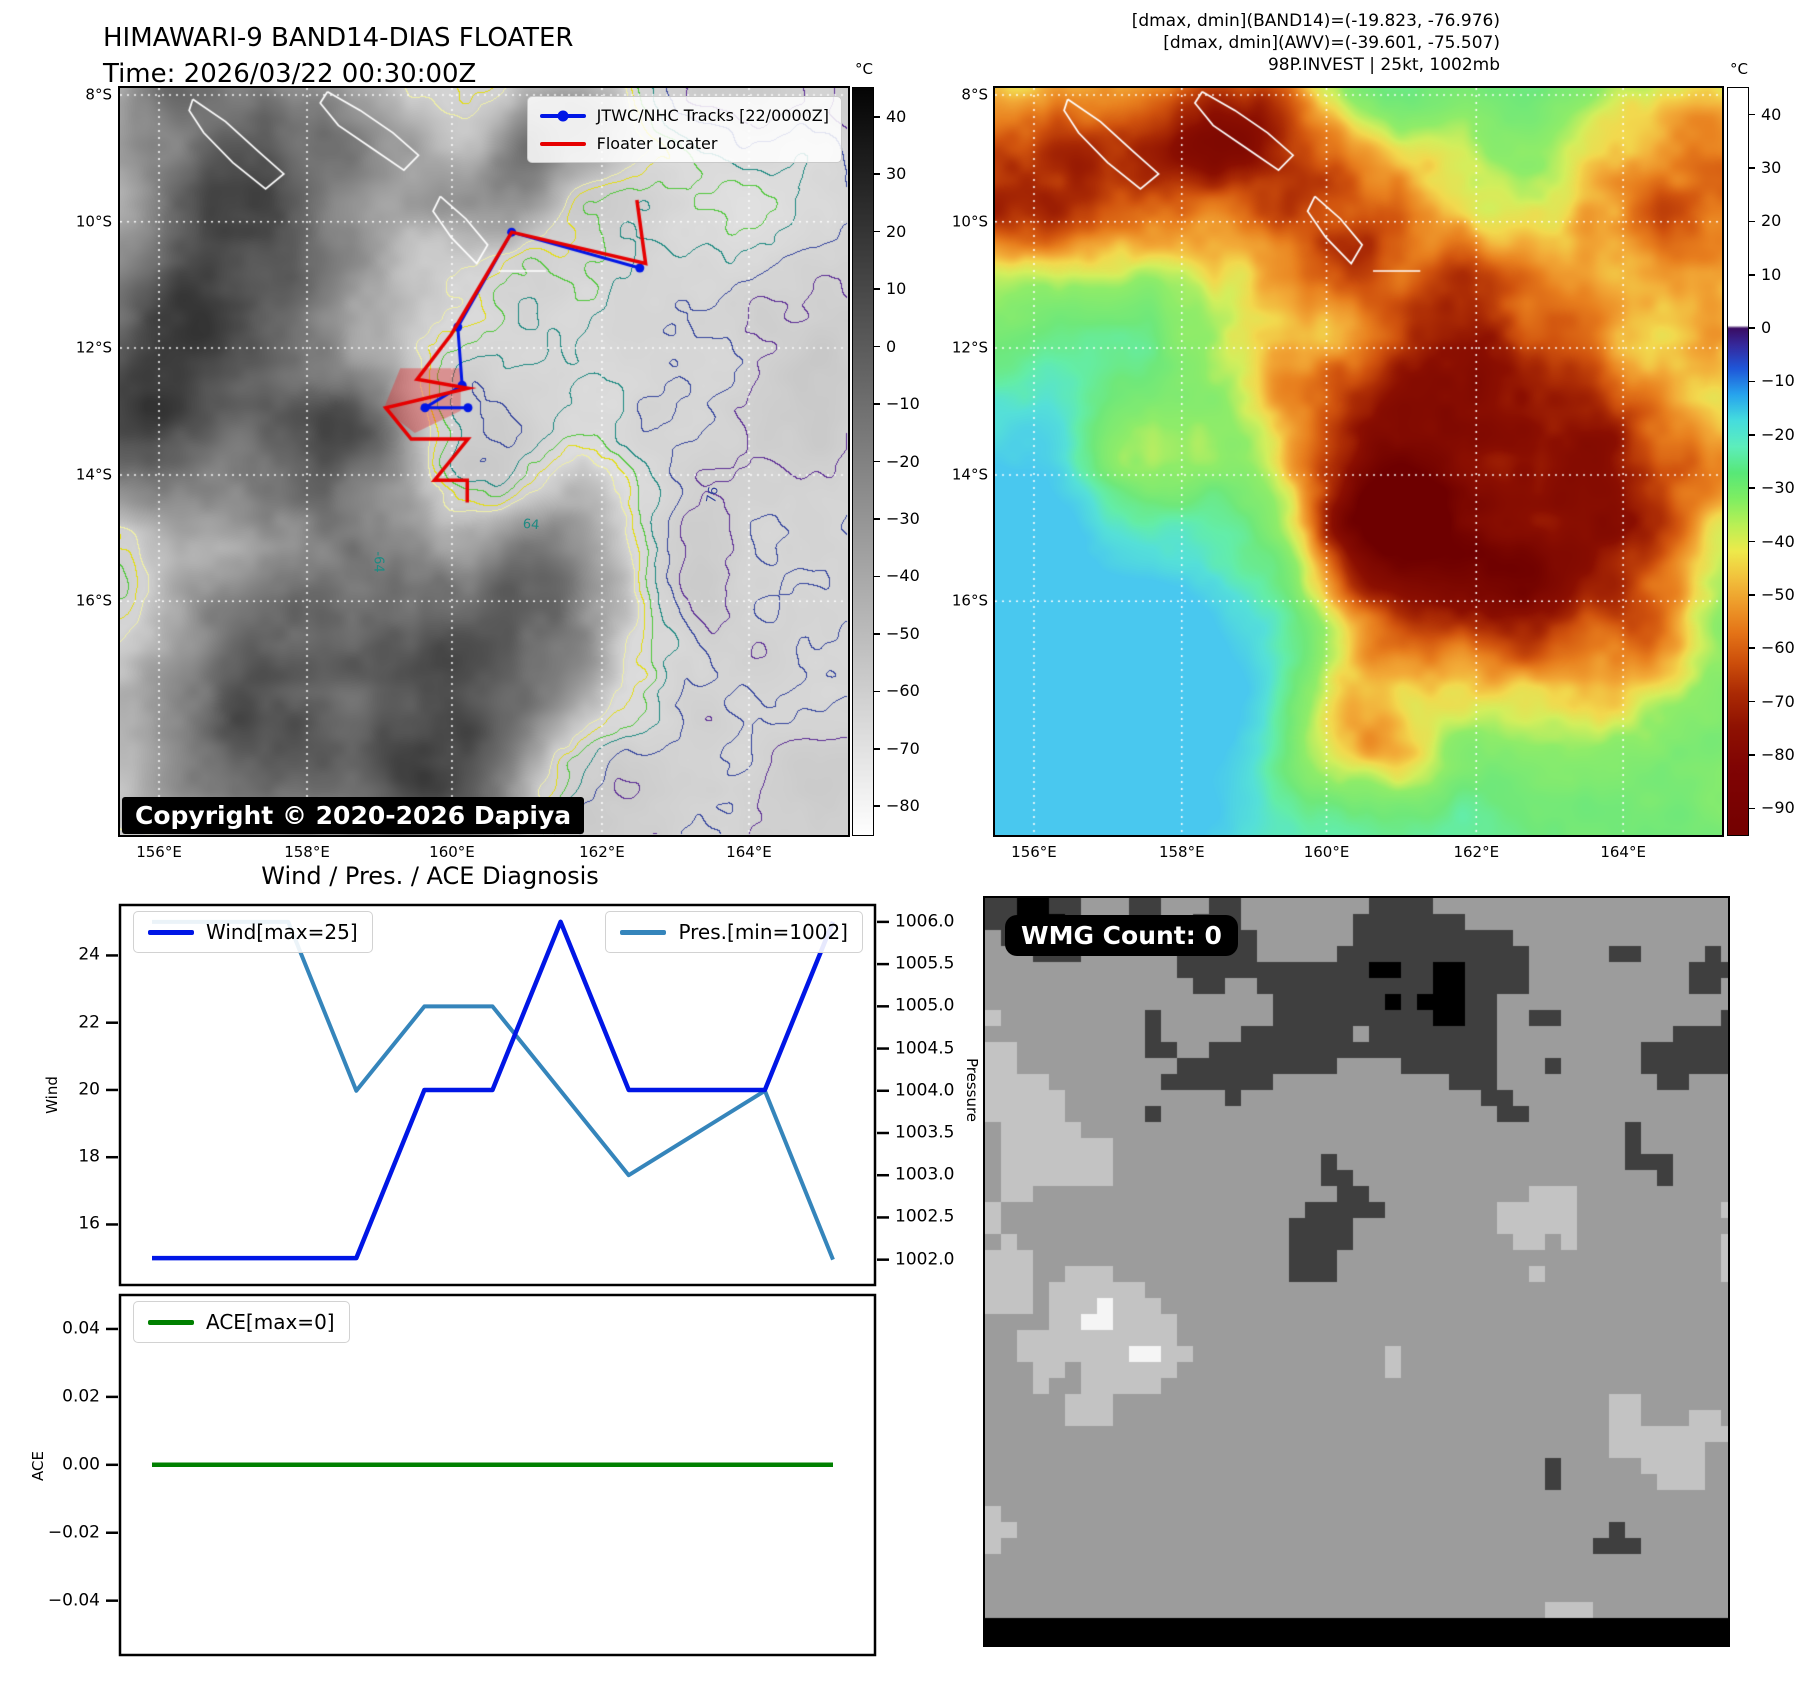 The height and width of the screenshot is (1690, 1813). Describe the element at coordinates (1778, 381) in the screenshot. I see `colorbar-tick-label: −10` at that location.